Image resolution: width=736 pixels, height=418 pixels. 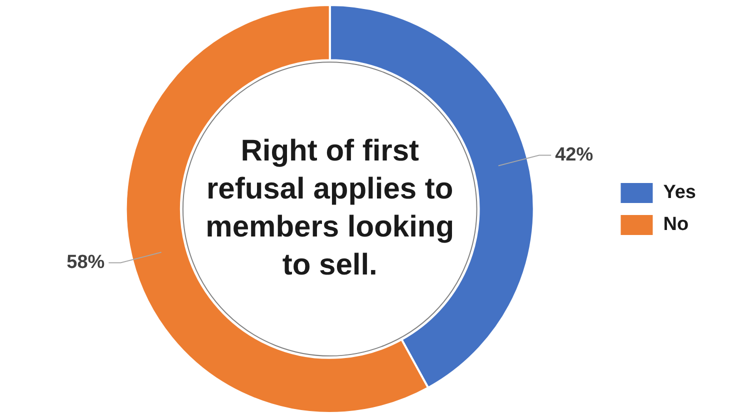 I want to click on text: Right of first refusal applies to members looking to sell., so click(x=330, y=208).